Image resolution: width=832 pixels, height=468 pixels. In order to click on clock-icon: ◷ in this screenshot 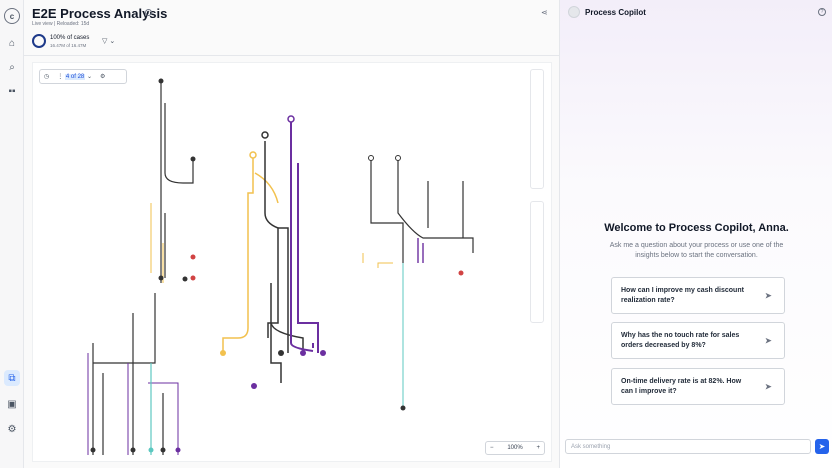, I will do `click(47, 77)`.